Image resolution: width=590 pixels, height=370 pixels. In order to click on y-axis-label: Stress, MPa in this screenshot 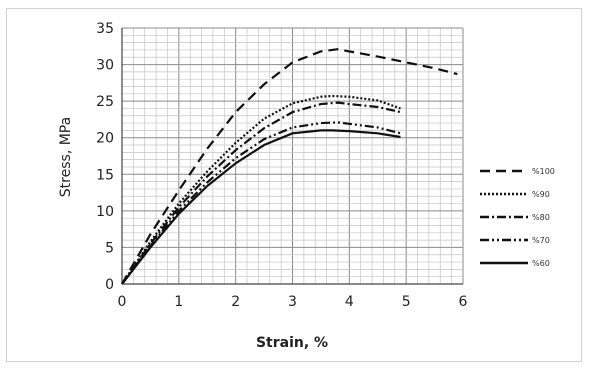, I will do `click(66, 157)`.